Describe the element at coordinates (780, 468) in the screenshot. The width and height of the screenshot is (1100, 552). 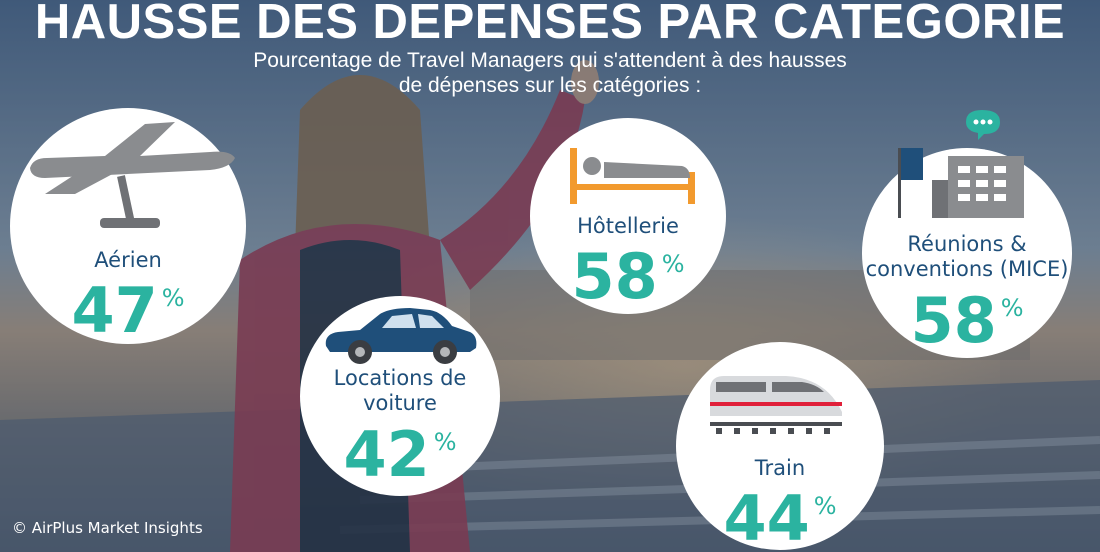
I see `category-label-train: Train` at that location.